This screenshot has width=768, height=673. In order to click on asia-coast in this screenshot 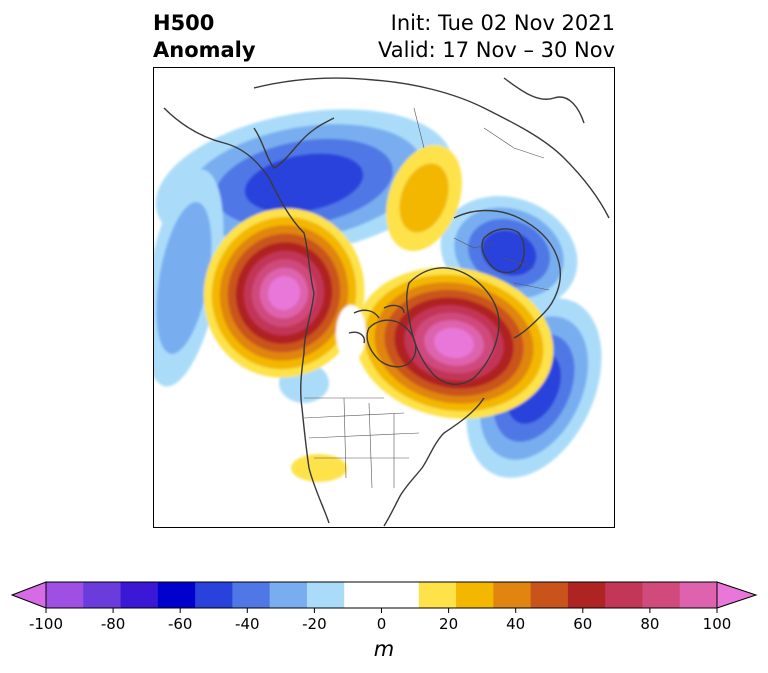, I will do `click(431, 148)`.